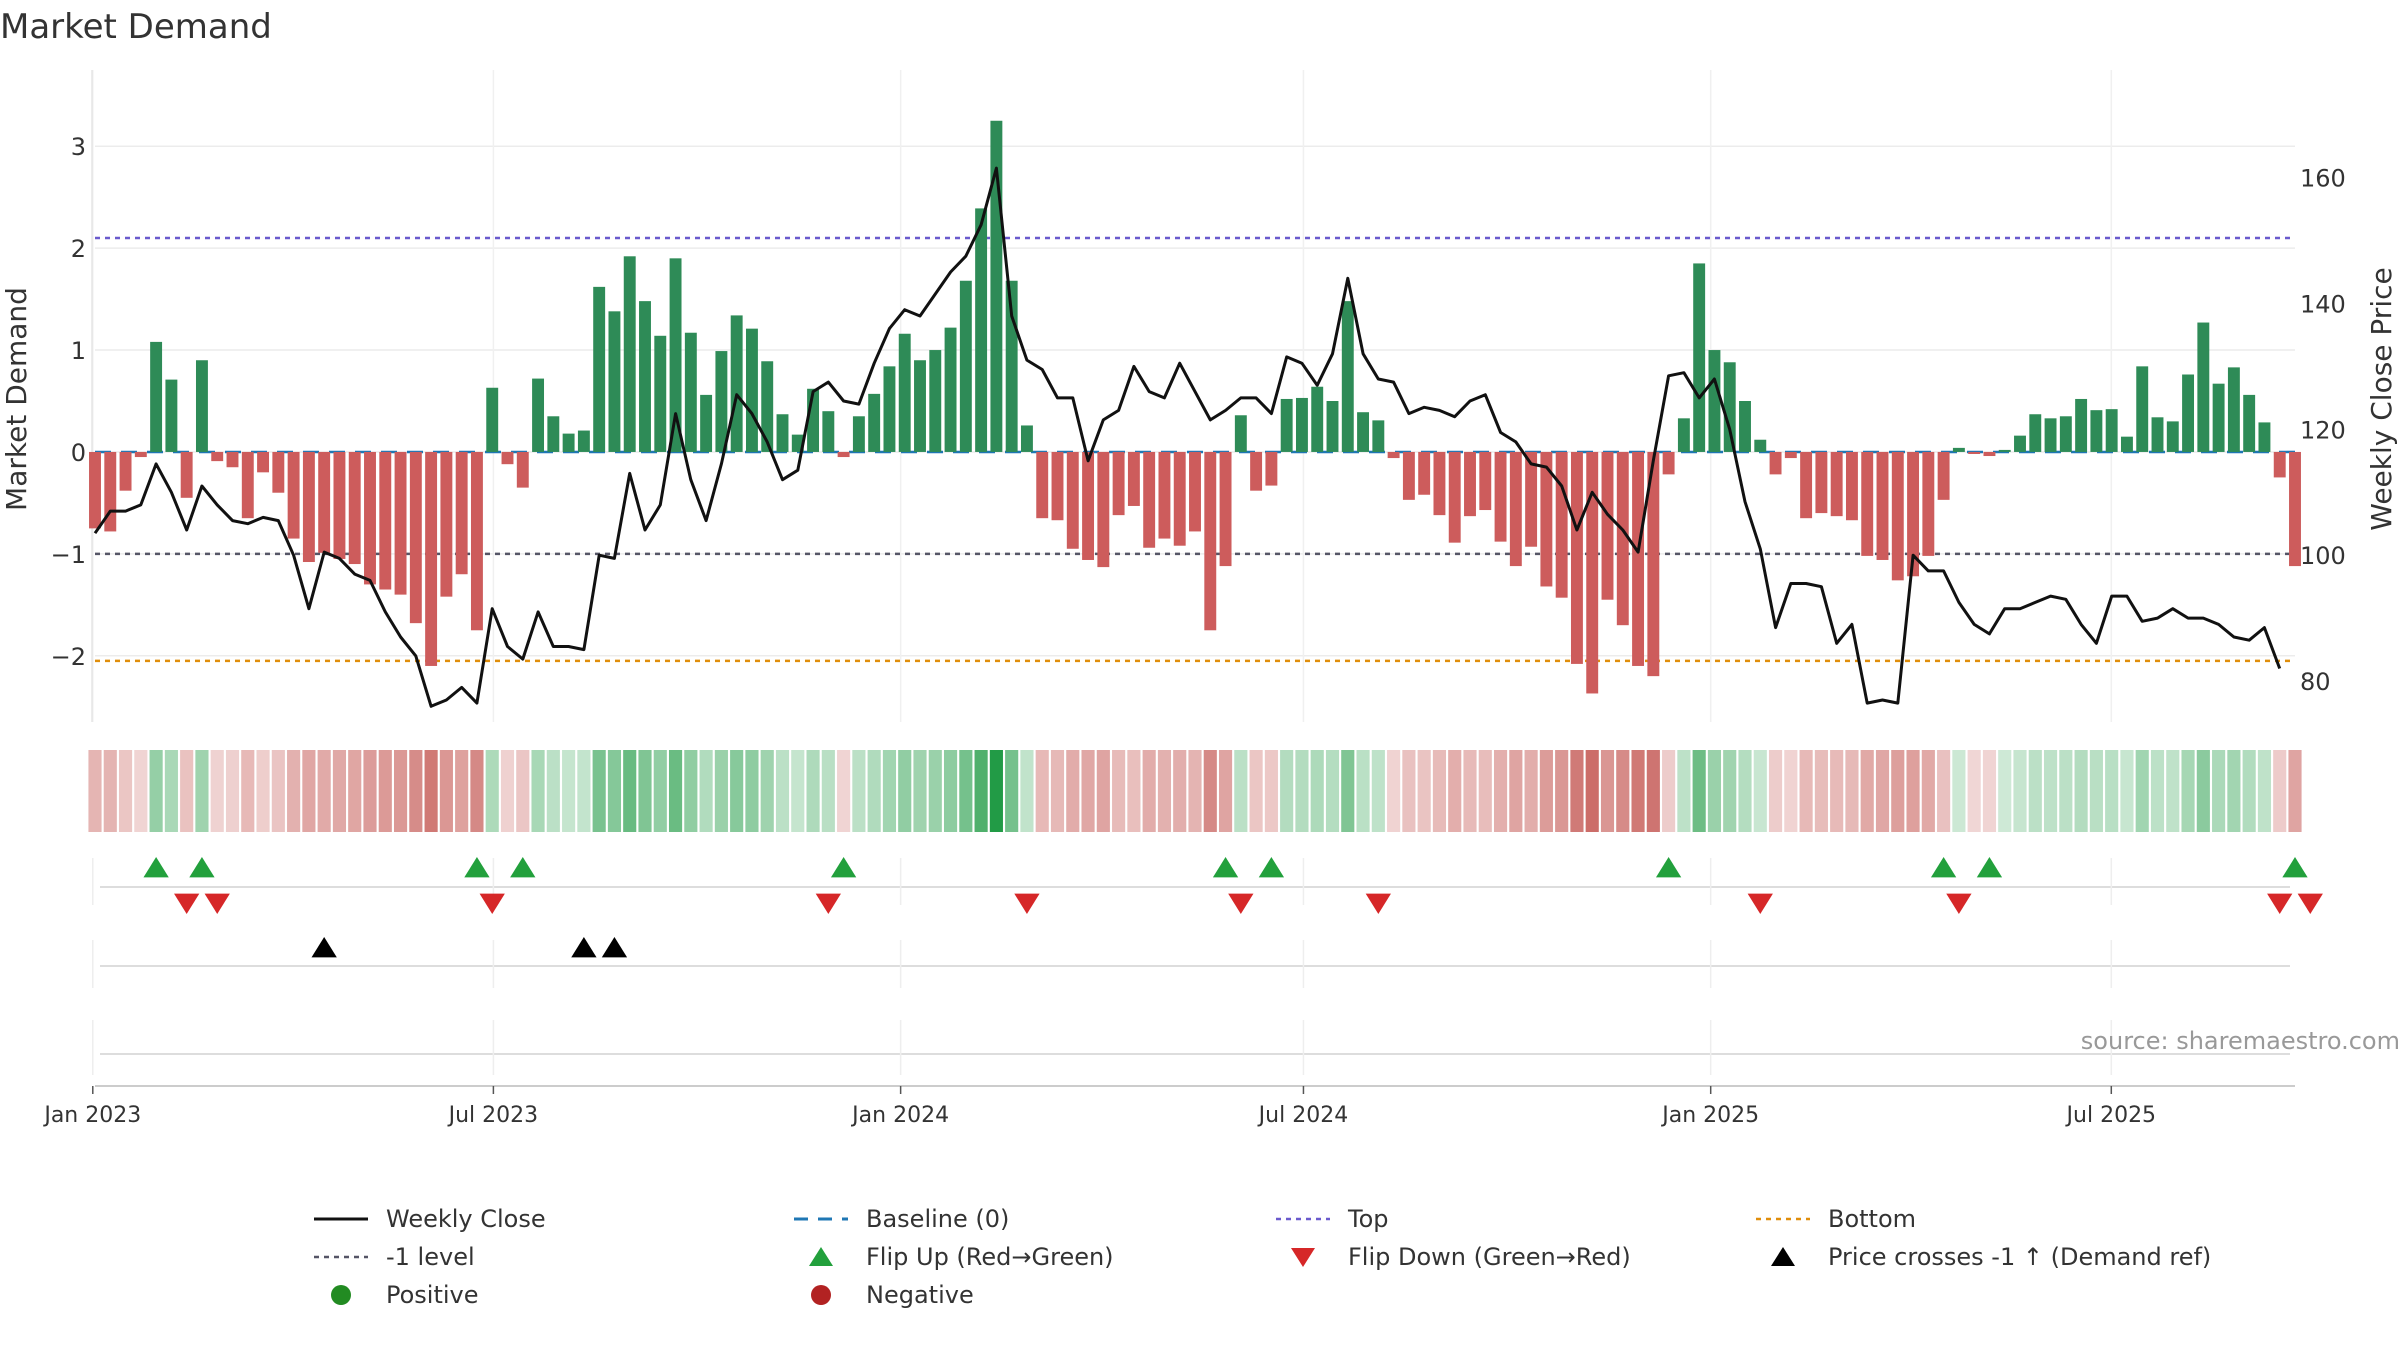 The width and height of the screenshot is (2400, 1350). I want to click on y-tick-label: 1, so click(78, 351).